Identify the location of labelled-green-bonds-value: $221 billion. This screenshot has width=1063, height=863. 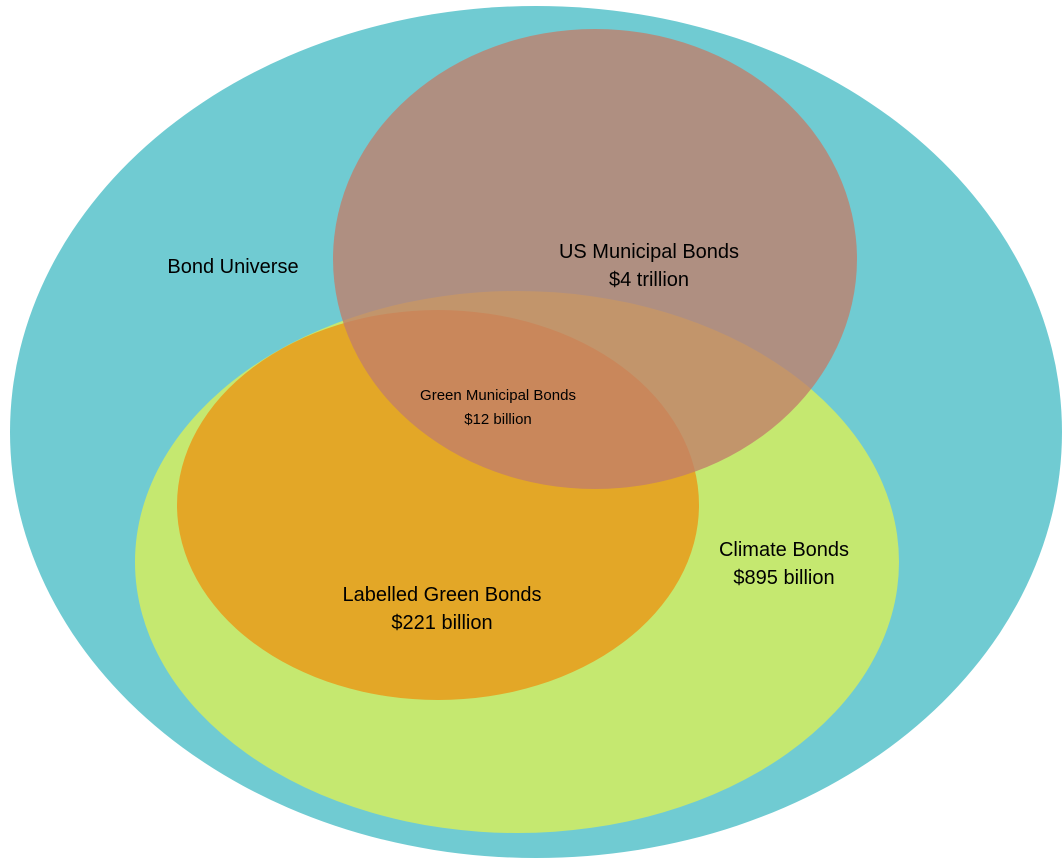
(441, 623).